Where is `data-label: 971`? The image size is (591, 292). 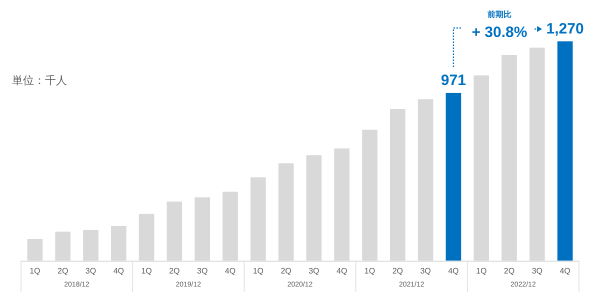
data-label: 971 is located at coordinates (453, 80).